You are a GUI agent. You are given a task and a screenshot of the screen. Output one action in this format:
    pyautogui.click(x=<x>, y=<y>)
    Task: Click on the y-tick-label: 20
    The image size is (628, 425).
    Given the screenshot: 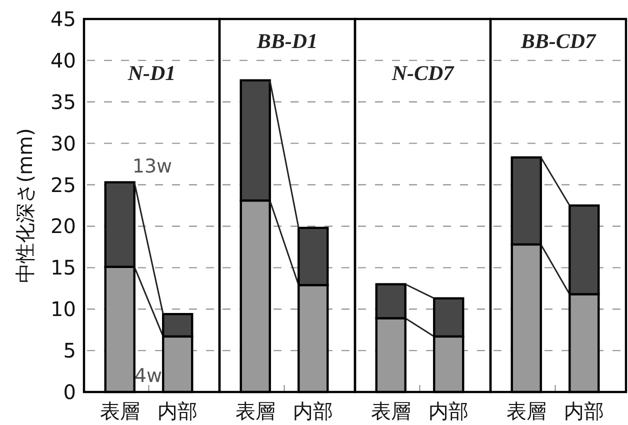 What is the action you would take?
    pyautogui.click(x=63, y=226)
    